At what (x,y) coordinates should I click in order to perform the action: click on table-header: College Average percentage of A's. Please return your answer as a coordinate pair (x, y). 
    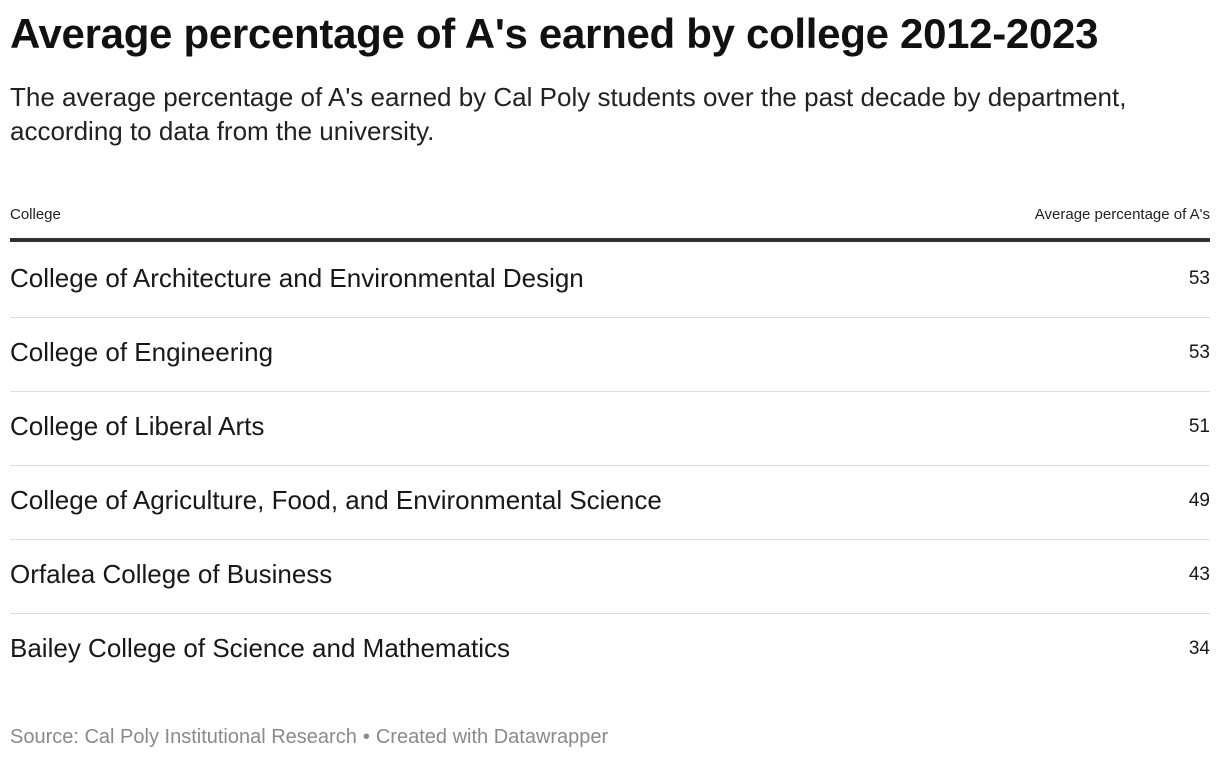
    Looking at the image, I should click on (610, 223).